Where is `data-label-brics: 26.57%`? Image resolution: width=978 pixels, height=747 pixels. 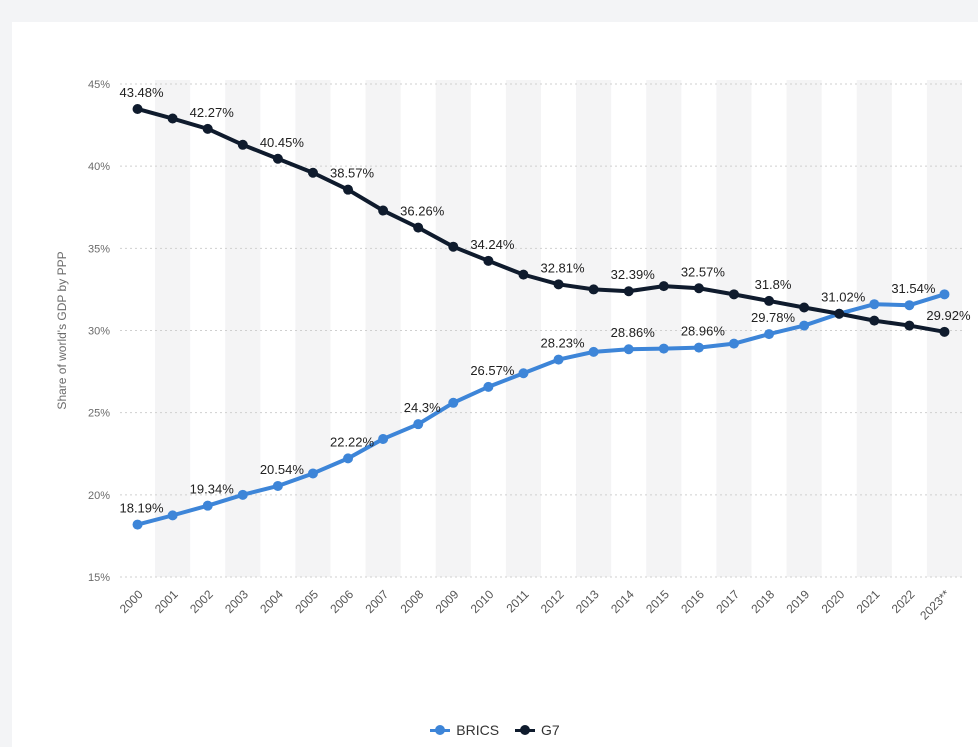
data-label-brics: 26.57% is located at coordinates (492, 370).